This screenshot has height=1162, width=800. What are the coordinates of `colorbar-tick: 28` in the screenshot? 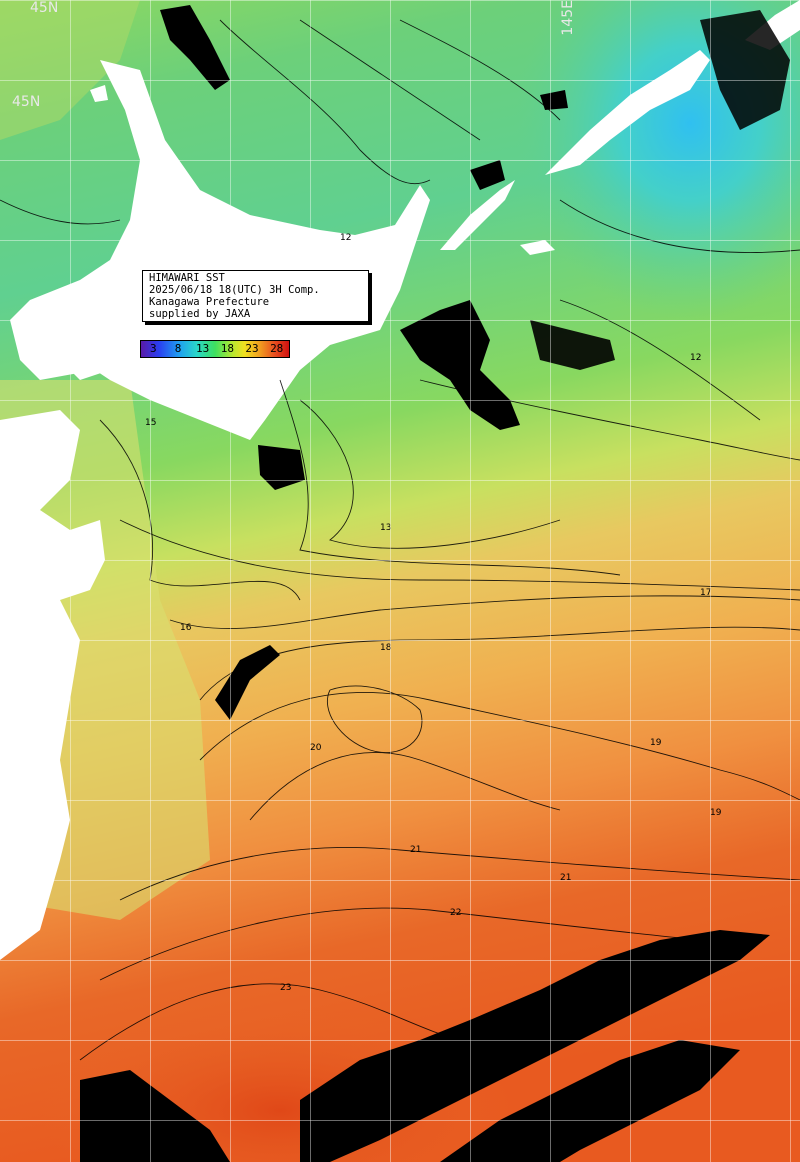 It's located at (277, 348).